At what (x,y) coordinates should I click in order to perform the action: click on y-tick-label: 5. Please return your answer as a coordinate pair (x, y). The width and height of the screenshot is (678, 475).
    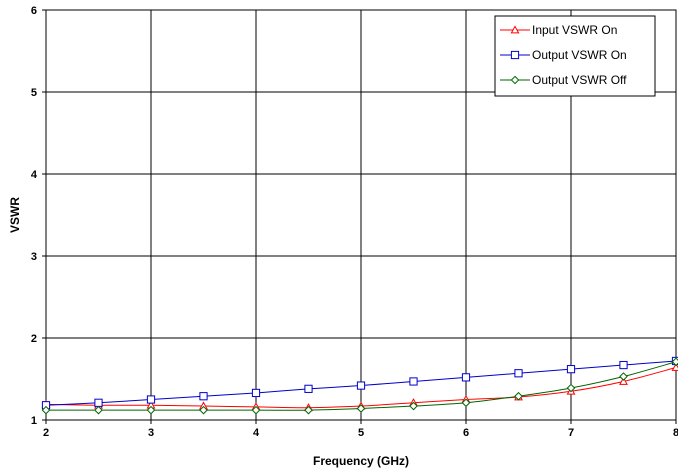
    Looking at the image, I should click on (34, 93).